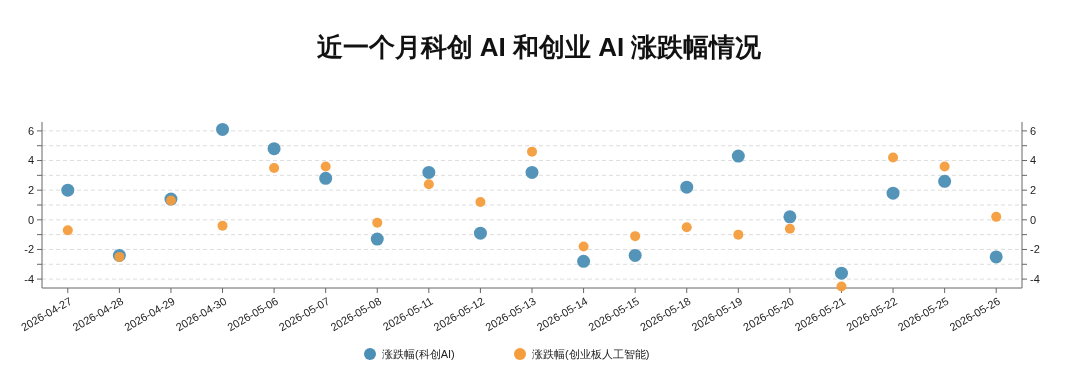 This screenshot has width=1078, height=388. What do you see at coordinates (1033, 130) in the screenshot?
I see `y2-tick-label: 6` at bounding box center [1033, 130].